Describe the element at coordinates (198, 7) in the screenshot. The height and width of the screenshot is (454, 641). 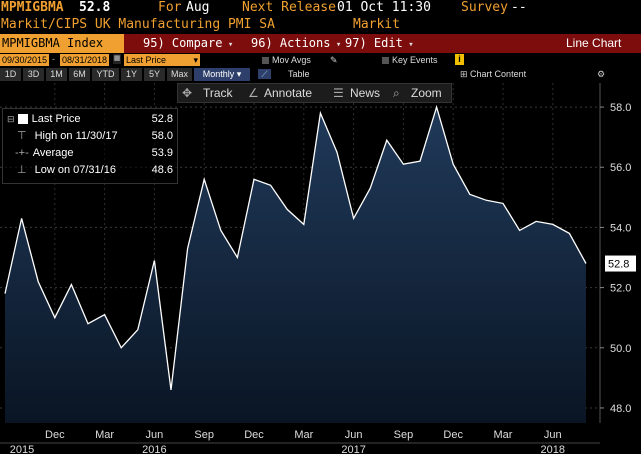
I see `for-value: Aug` at that location.